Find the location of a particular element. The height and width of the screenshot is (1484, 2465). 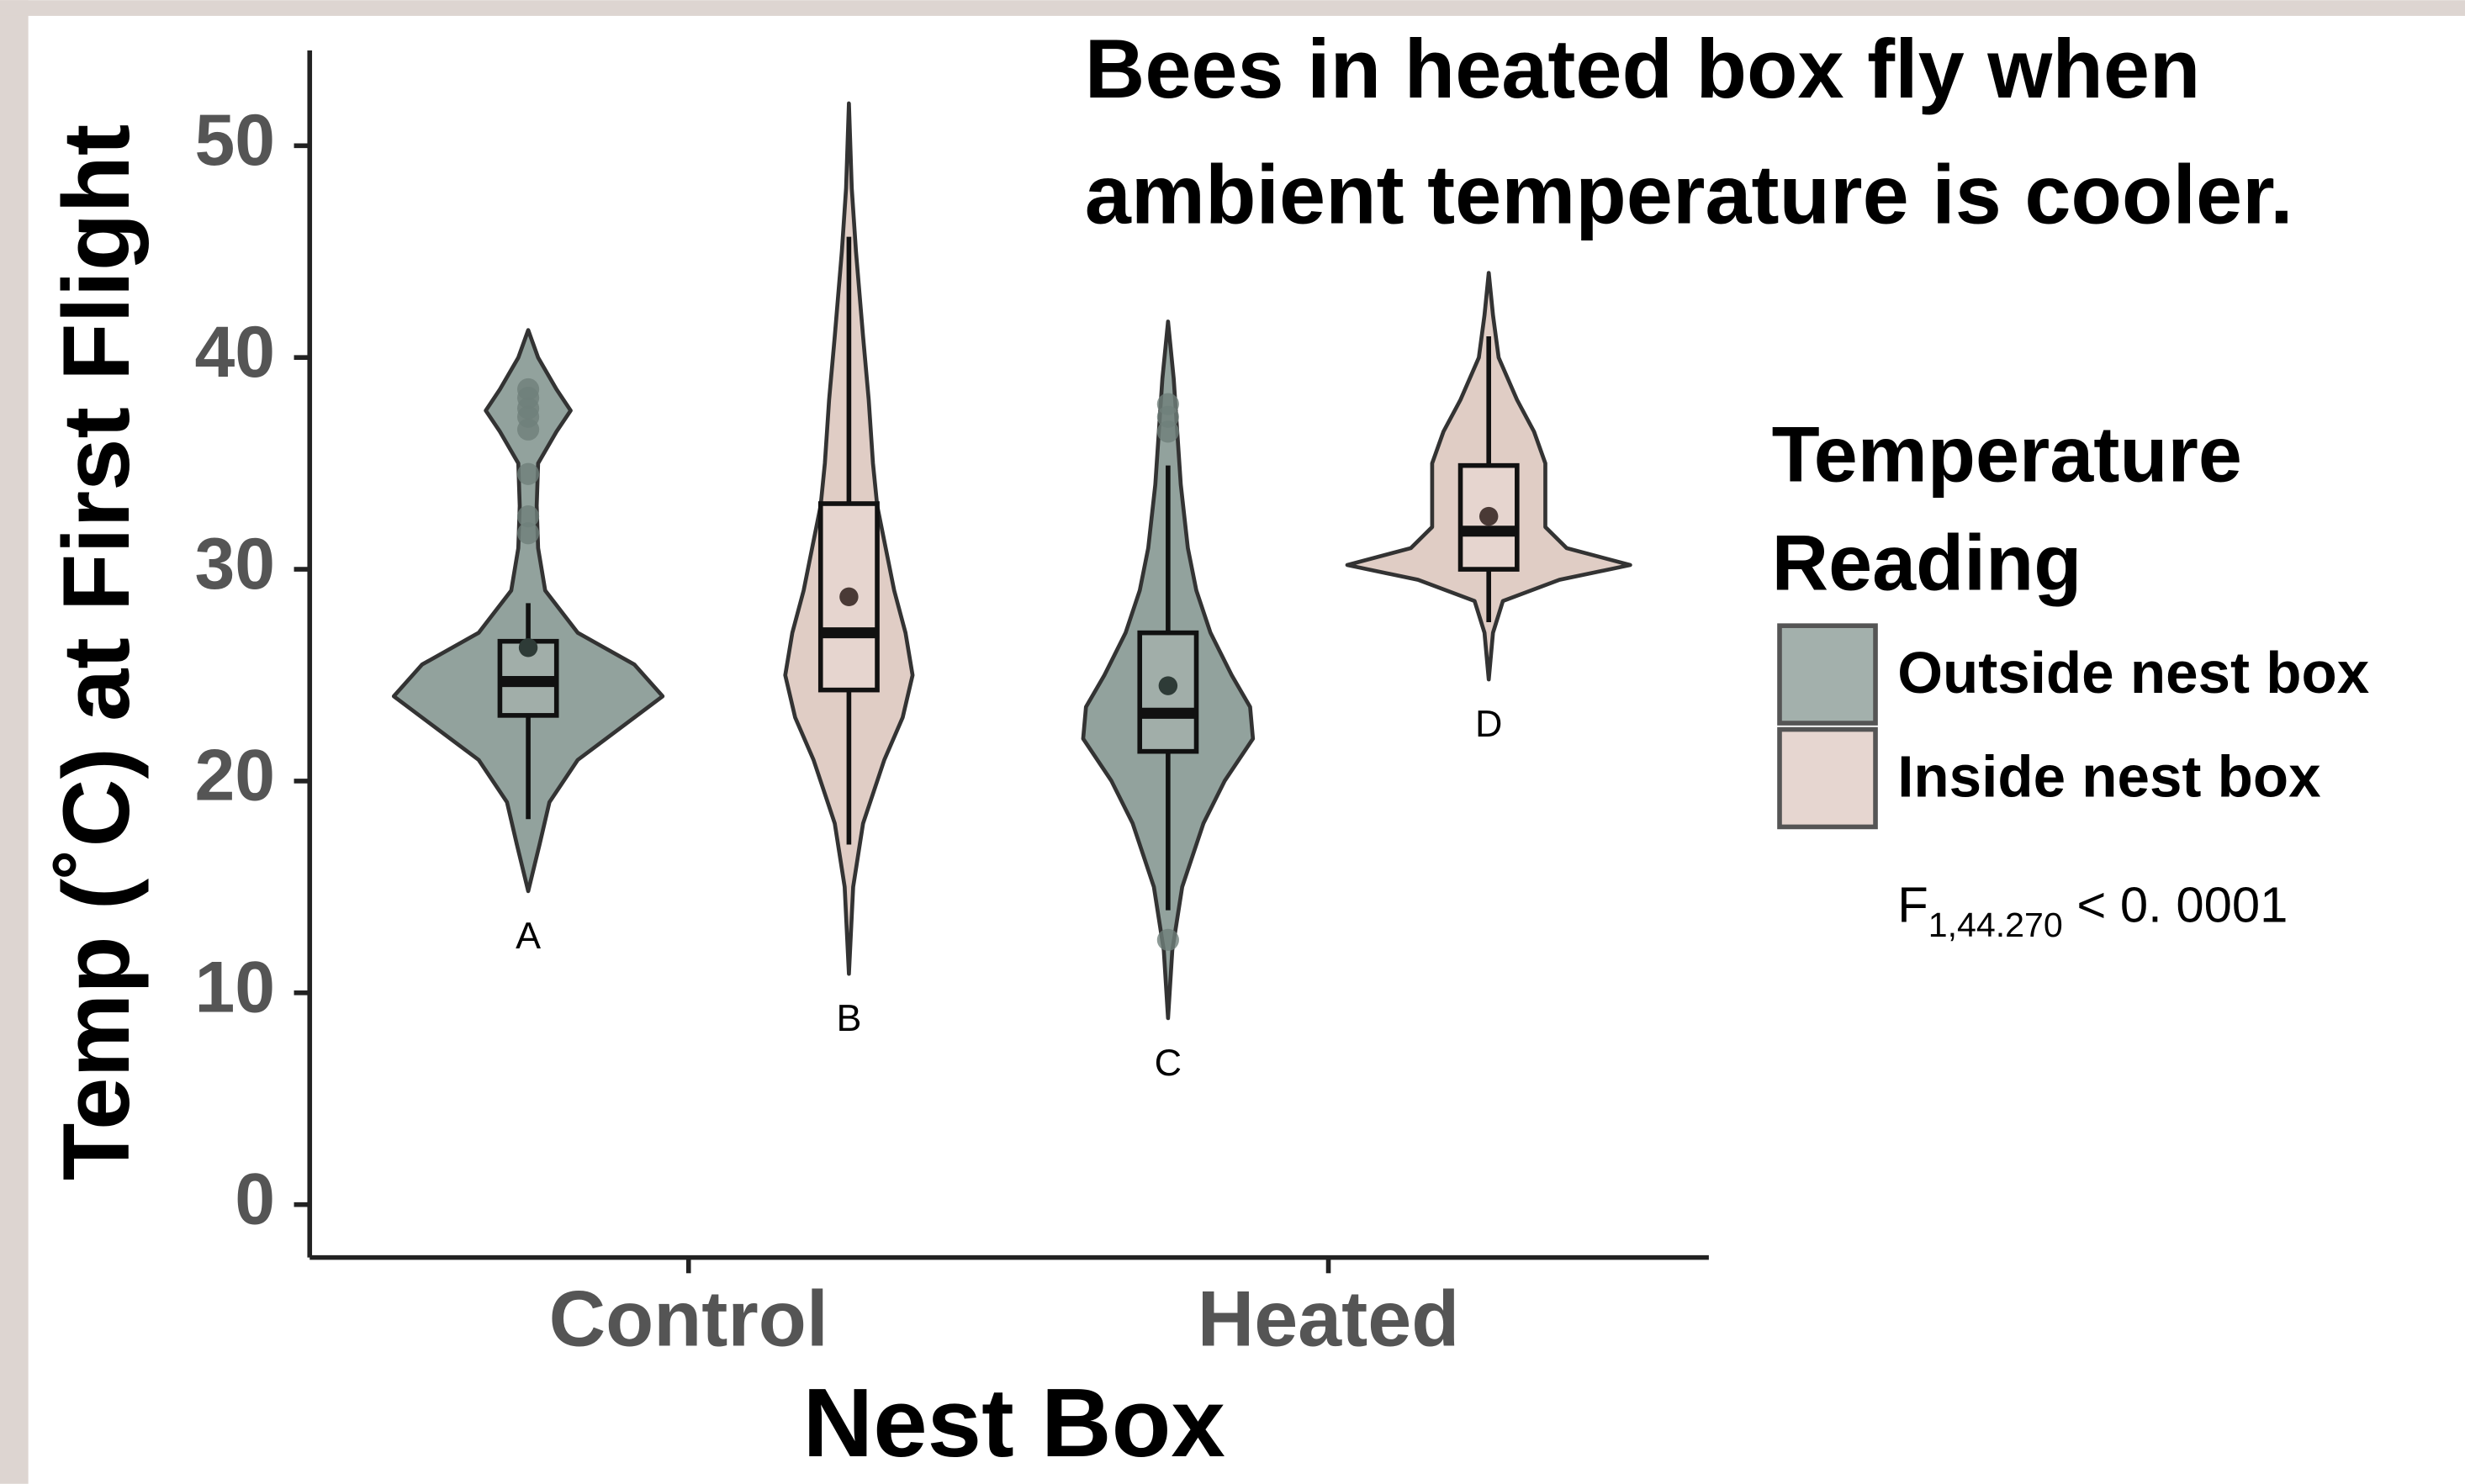

y-tick-label: 50 is located at coordinates (234, 140).